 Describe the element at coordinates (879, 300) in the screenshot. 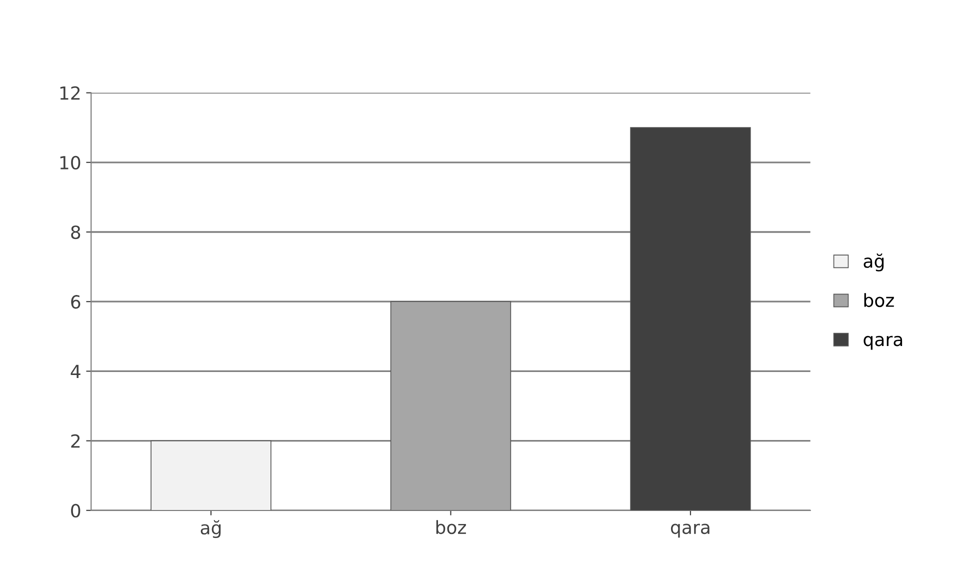

I see `legend-label: boz` at that location.